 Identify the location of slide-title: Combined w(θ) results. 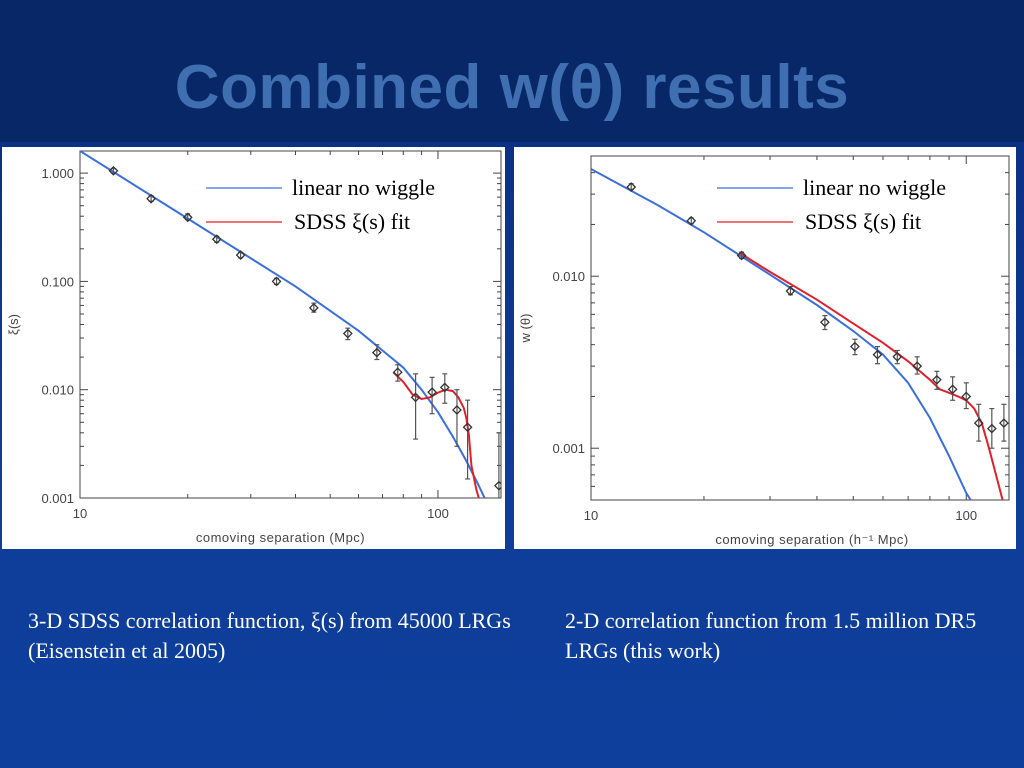
(512, 87).